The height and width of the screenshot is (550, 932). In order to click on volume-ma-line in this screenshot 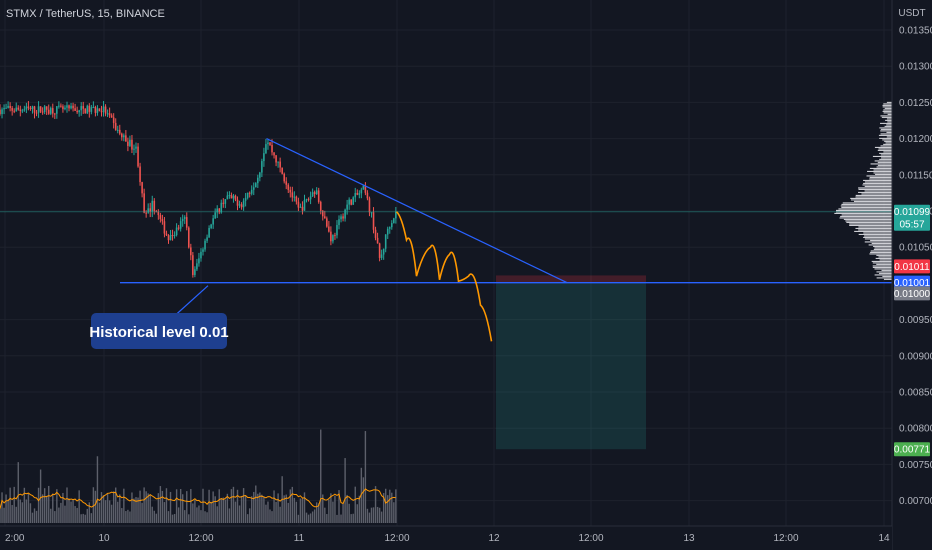, I will do `click(198, 498)`.